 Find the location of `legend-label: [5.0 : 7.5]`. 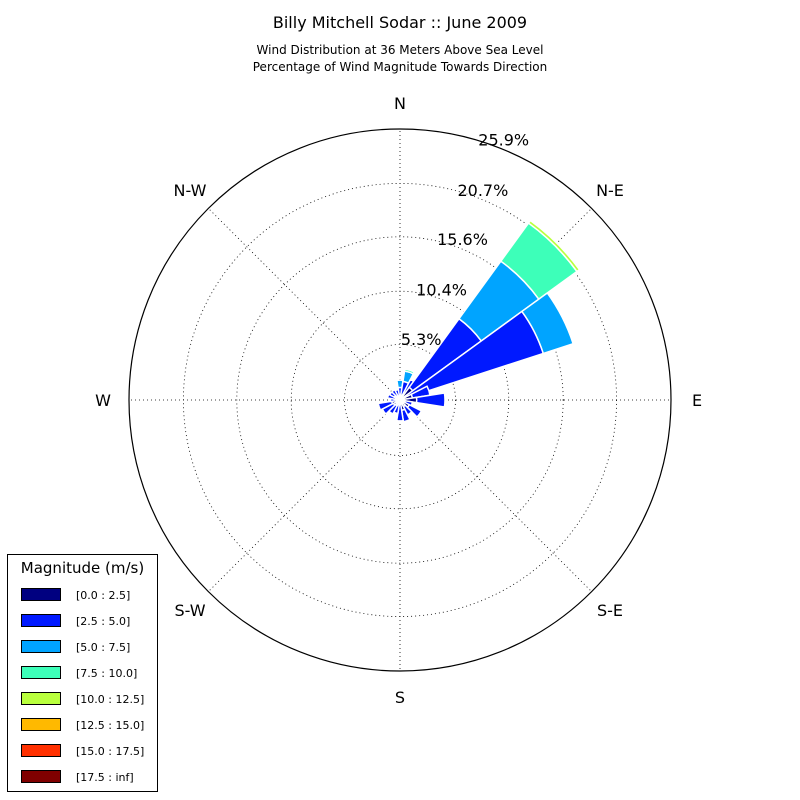

legend-label: [5.0 : 7.5] is located at coordinates (103, 647).